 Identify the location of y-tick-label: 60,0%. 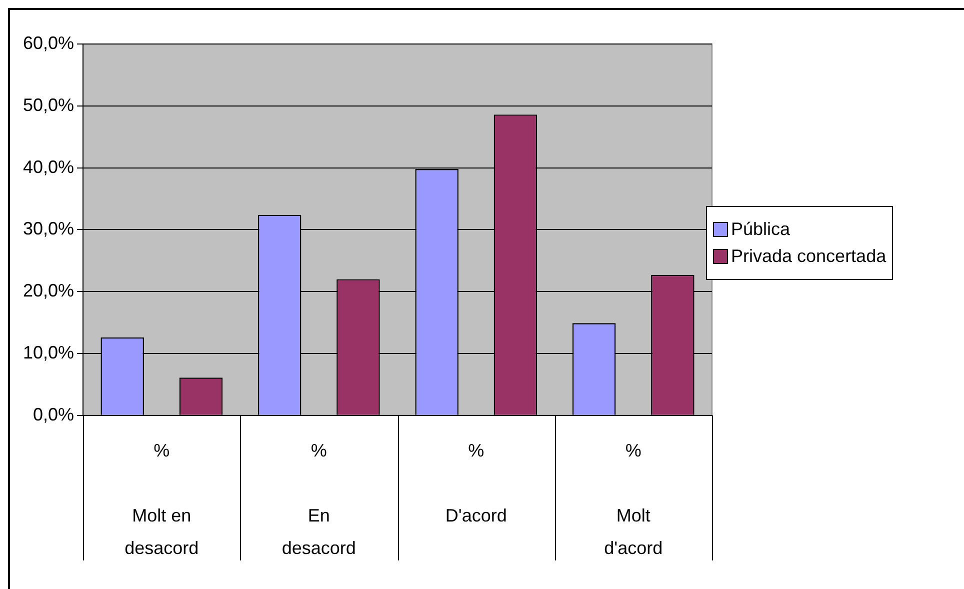
(48, 42).